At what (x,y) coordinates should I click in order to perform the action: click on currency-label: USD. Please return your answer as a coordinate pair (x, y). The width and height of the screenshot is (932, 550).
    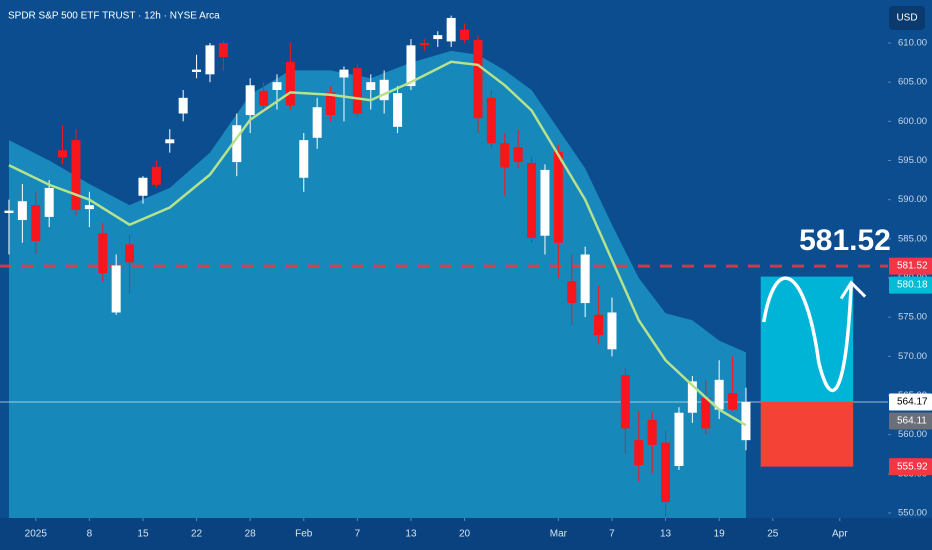
    Looking at the image, I should click on (906, 18).